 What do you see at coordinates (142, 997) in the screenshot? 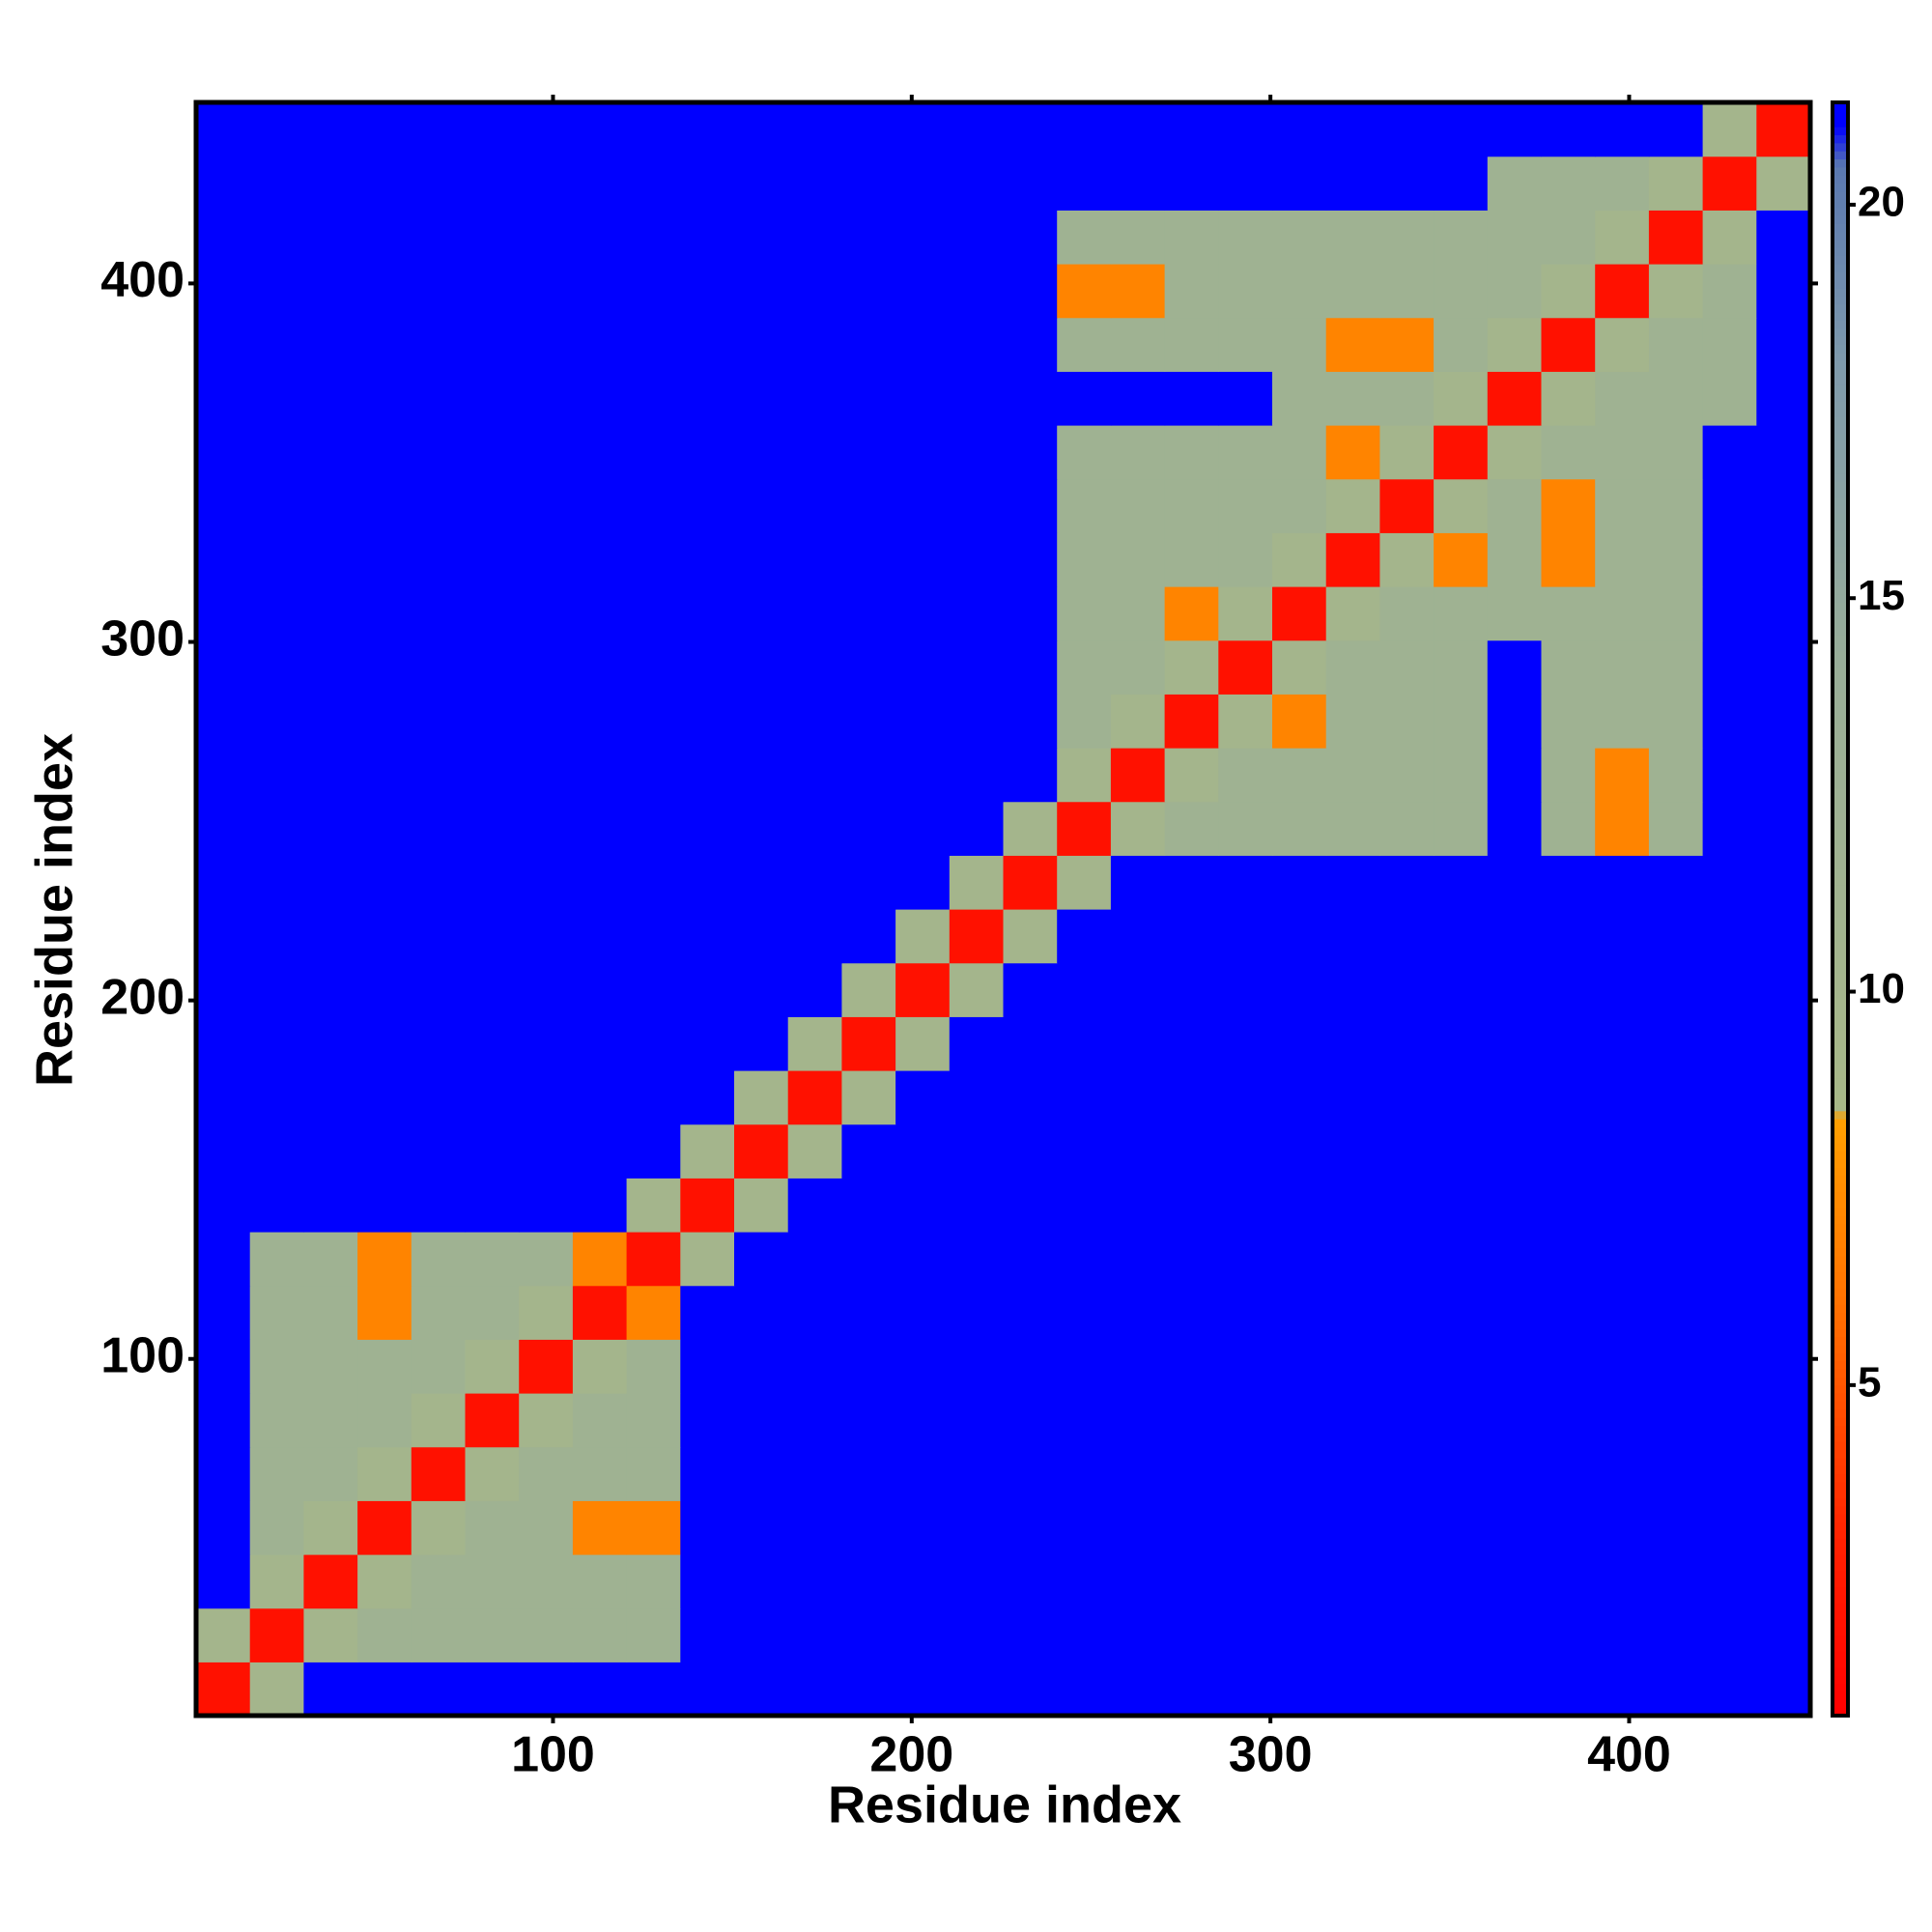
I see `y-tick-label: 200` at bounding box center [142, 997].